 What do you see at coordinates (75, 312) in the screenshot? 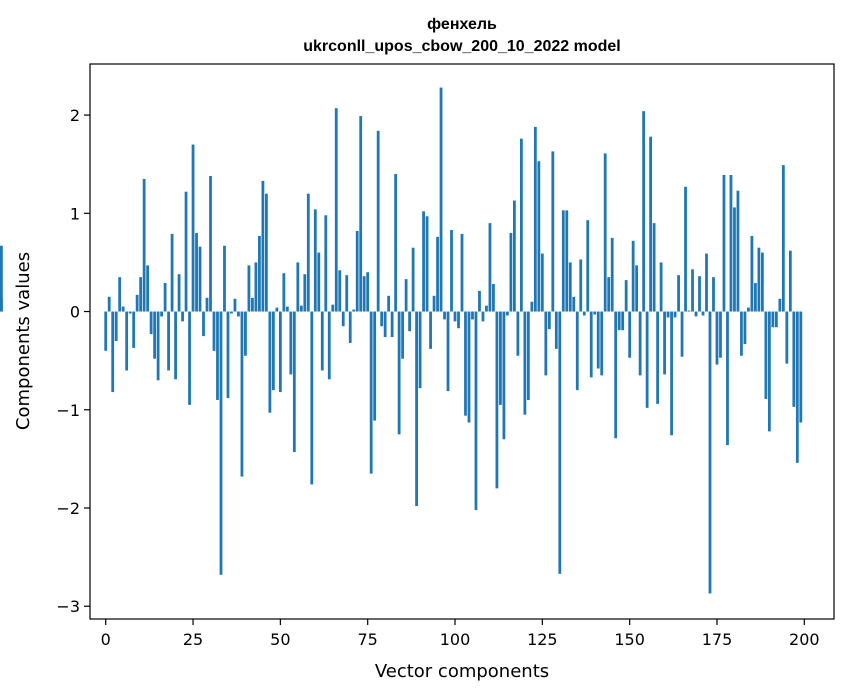
I see `y-tick-label: 0` at bounding box center [75, 312].